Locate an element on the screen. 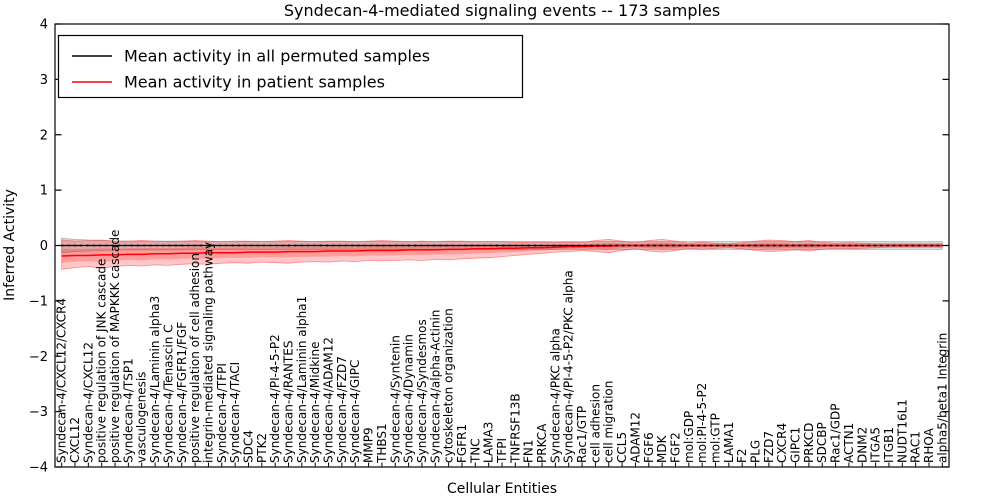  x-tick-label: Syndecan-4/PKC alpha is located at coordinates (555, 395).